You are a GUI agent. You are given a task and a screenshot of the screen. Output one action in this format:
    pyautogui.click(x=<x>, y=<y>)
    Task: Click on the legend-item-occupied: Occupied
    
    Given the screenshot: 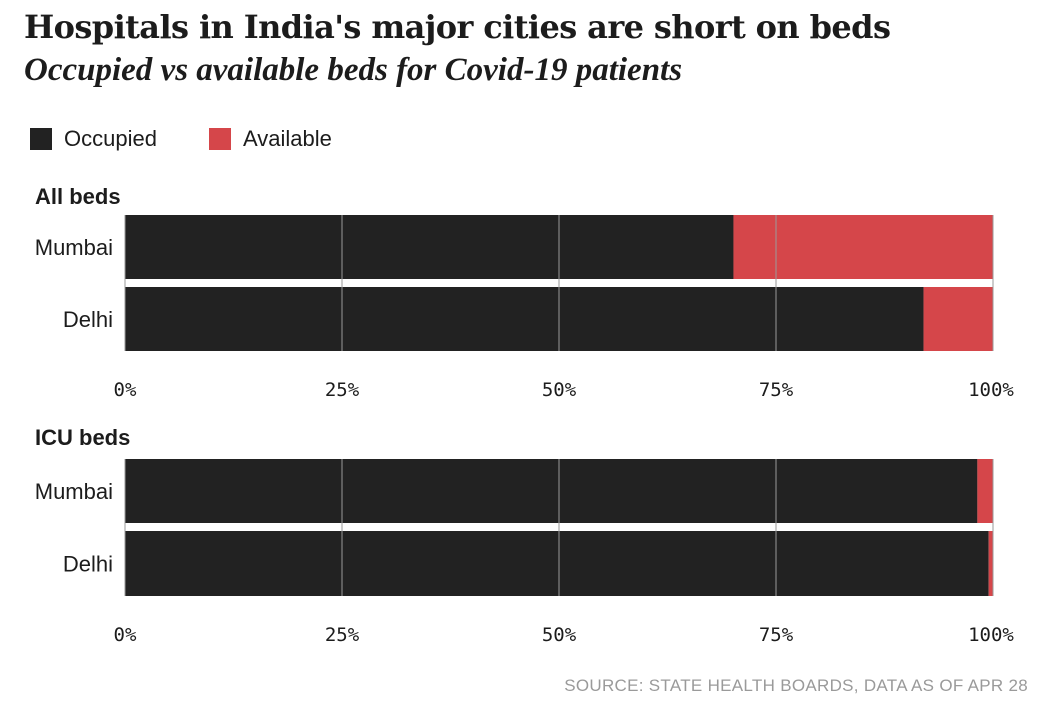 What is the action you would take?
    pyautogui.click(x=93, y=139)
    